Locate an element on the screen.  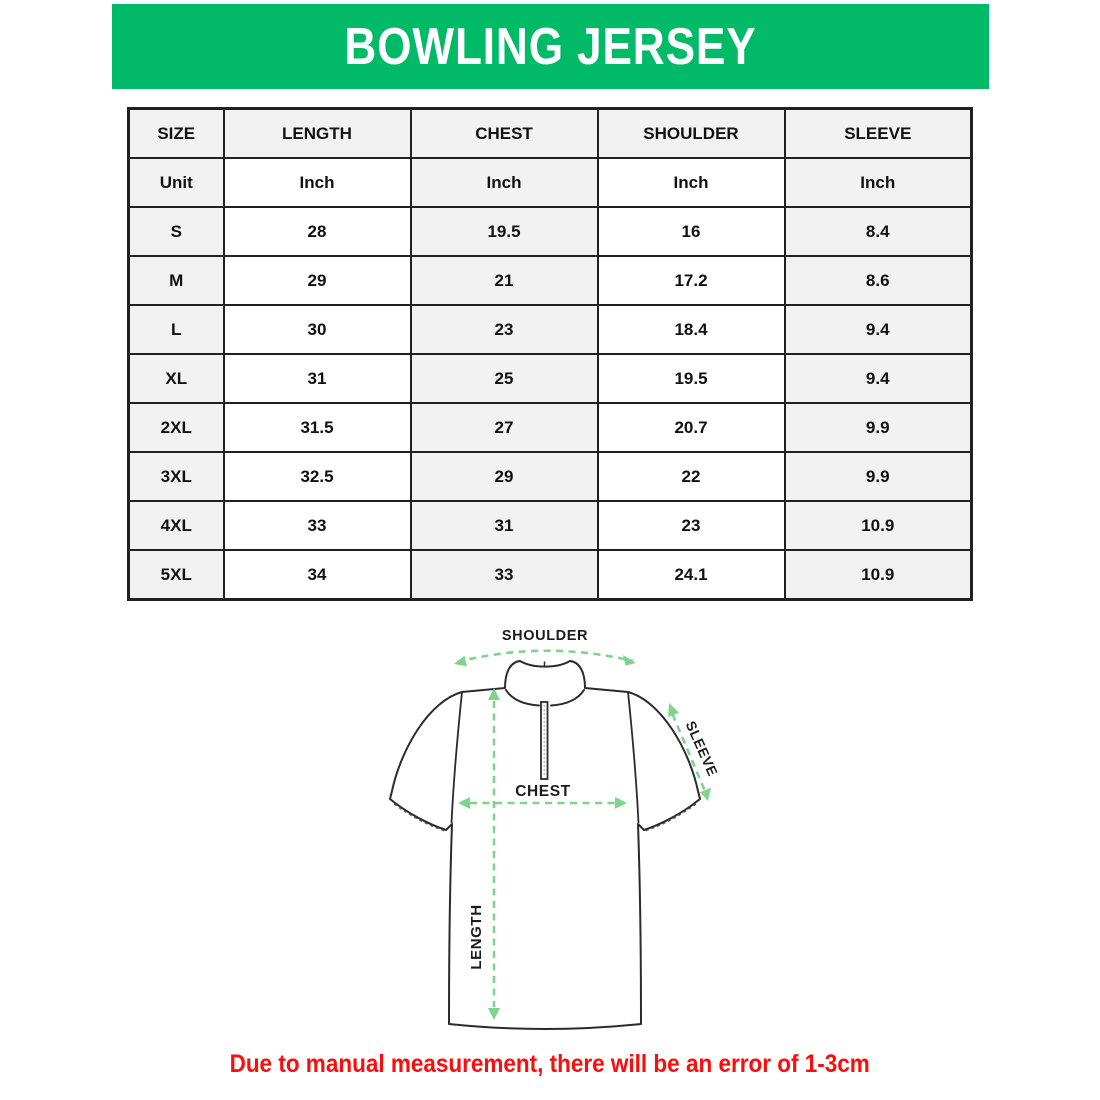
row-label: 3XL is located at coordinates (176, 476).